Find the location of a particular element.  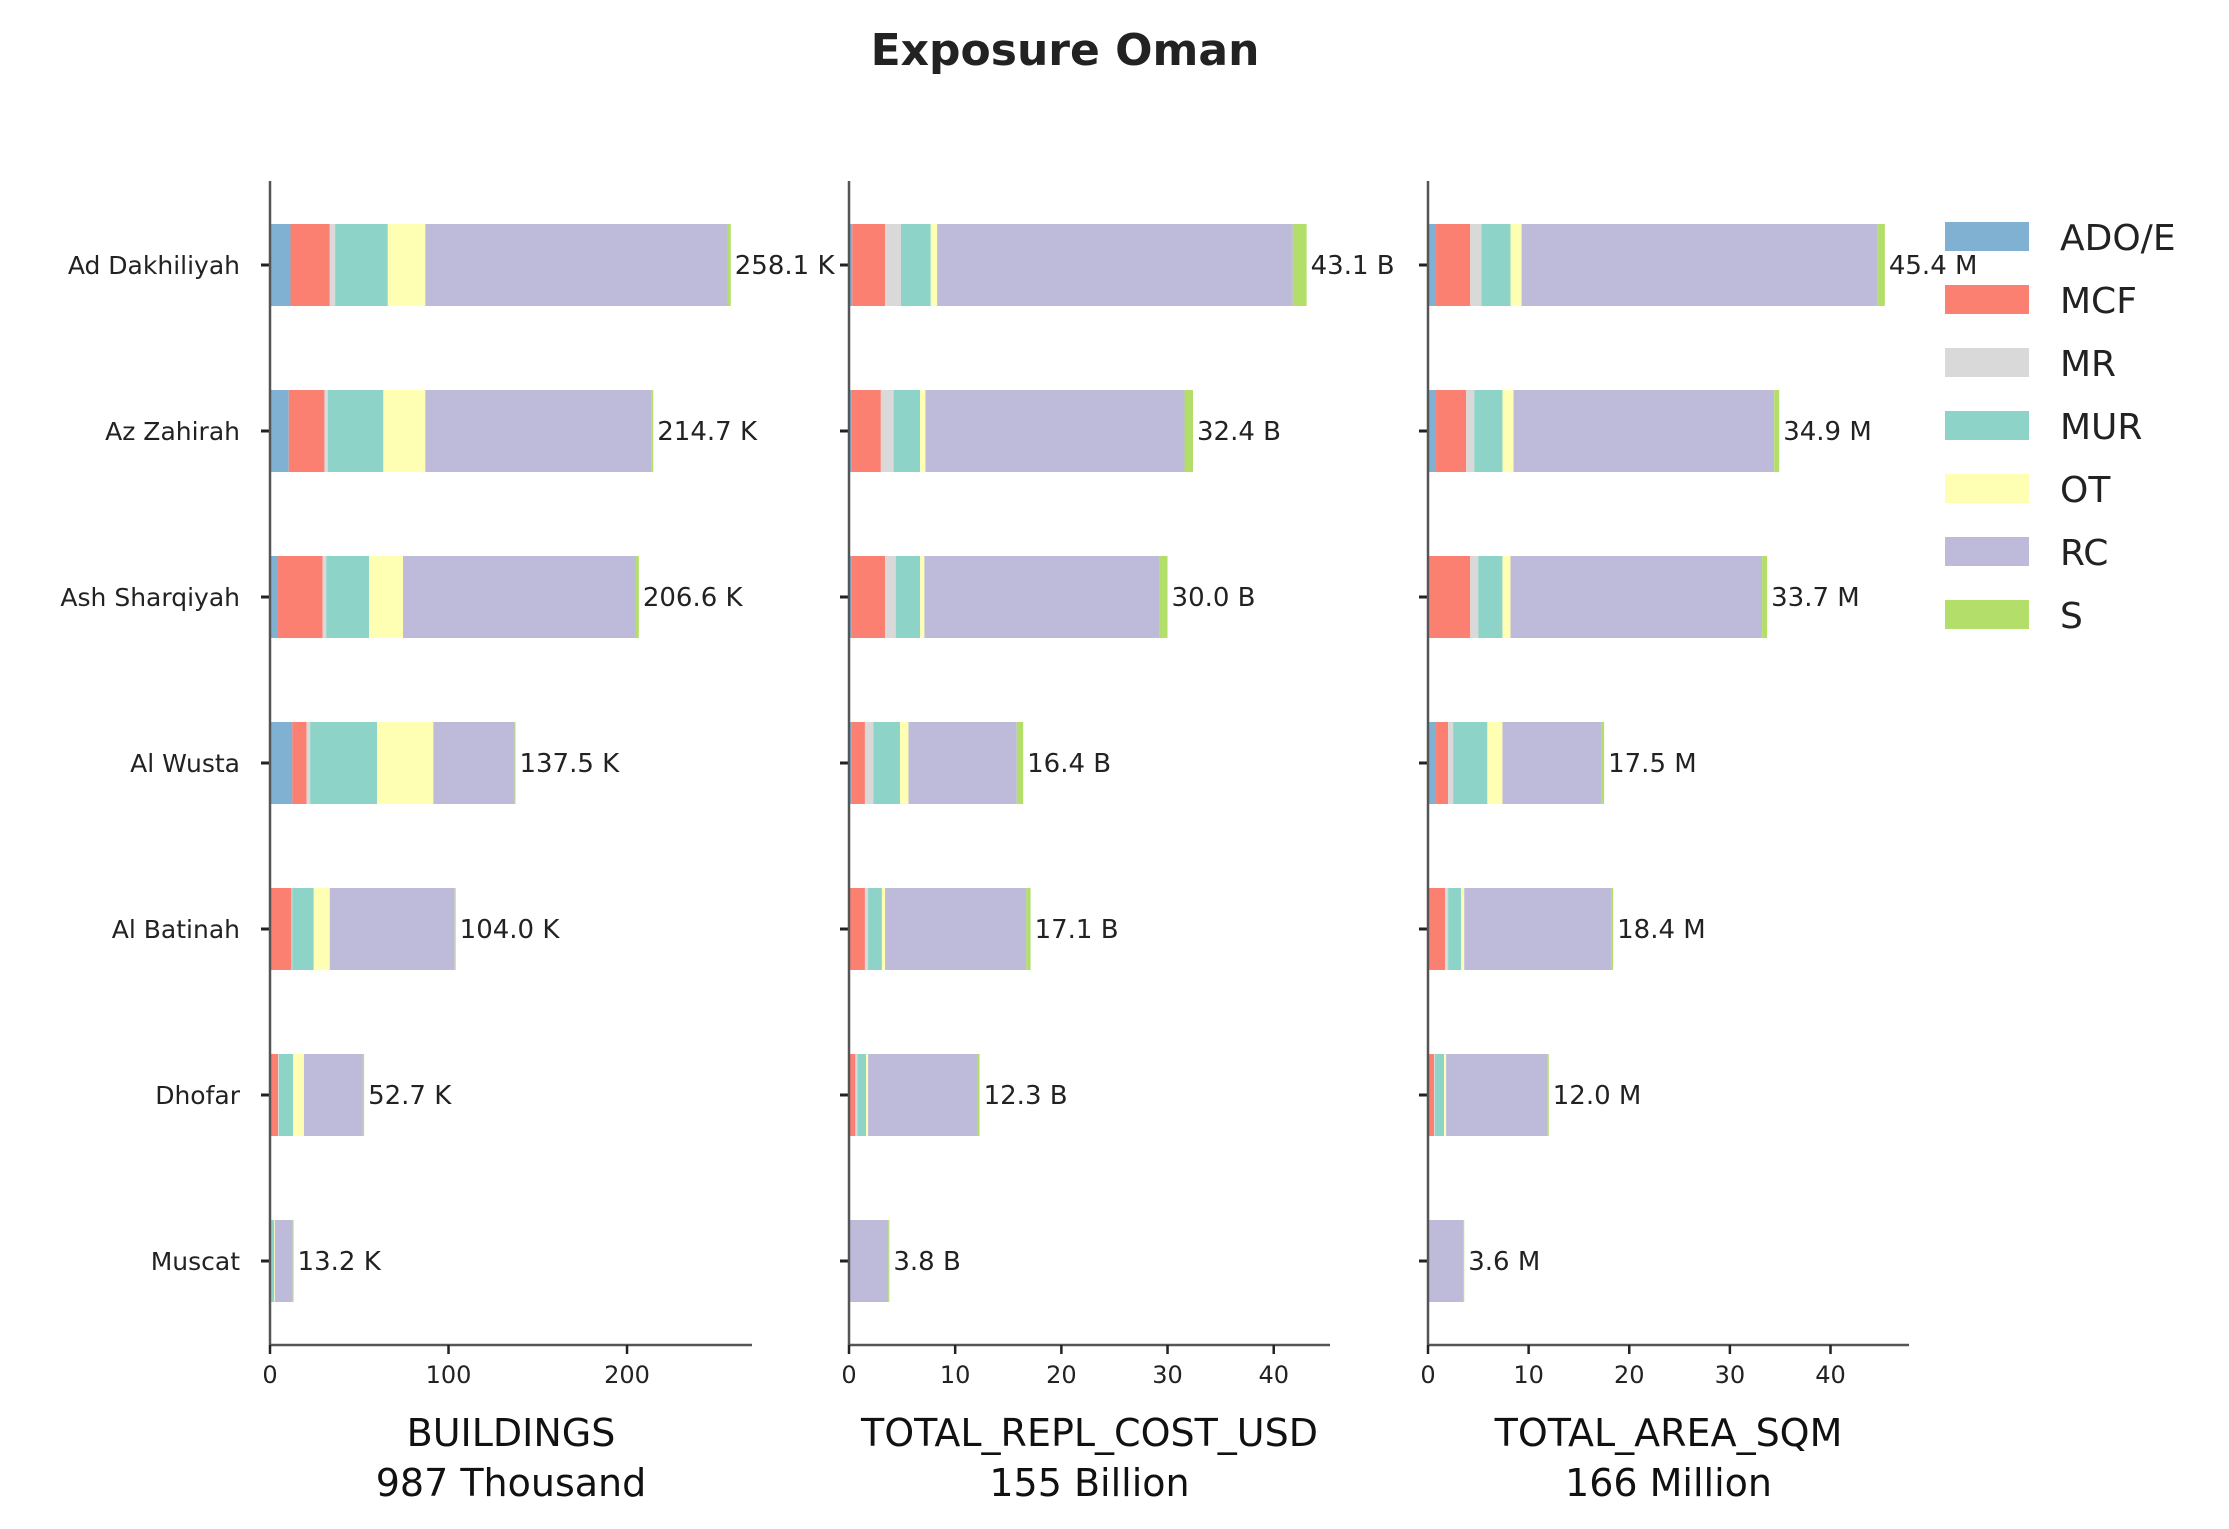

bar-segment-al-wusta-rc is located at coordinates (962, 763).